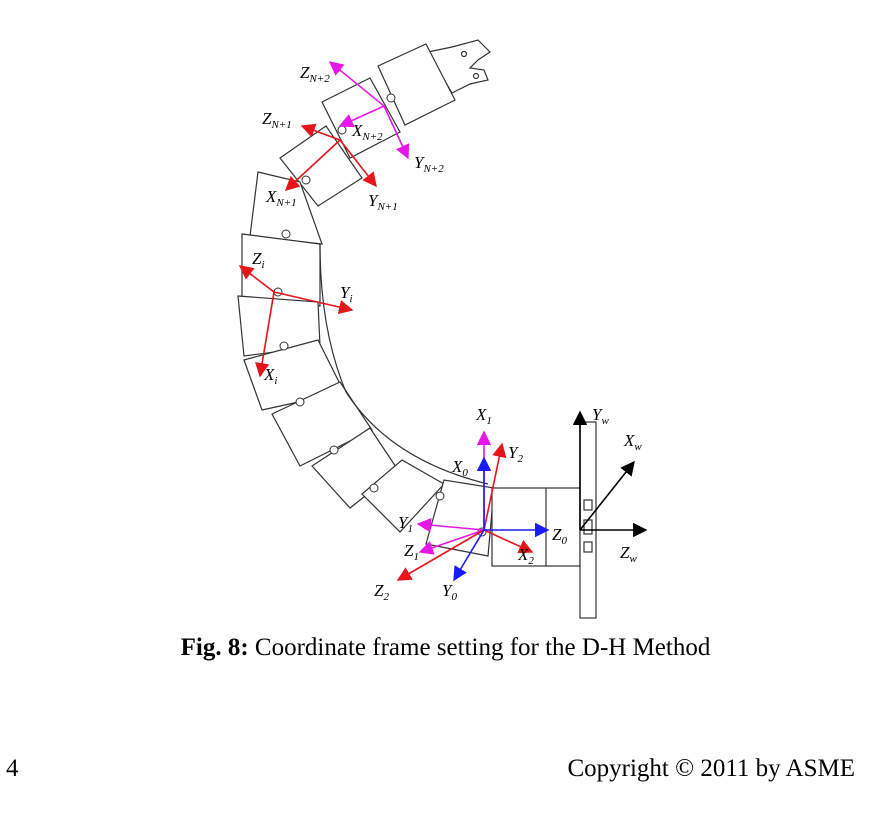 Image resolution: width=891 pixels, height=825 pixels. What do you see at coordinates (396, 132) in the screenshot?
I see `axis-y-n2` at bounding box center [396, 132].